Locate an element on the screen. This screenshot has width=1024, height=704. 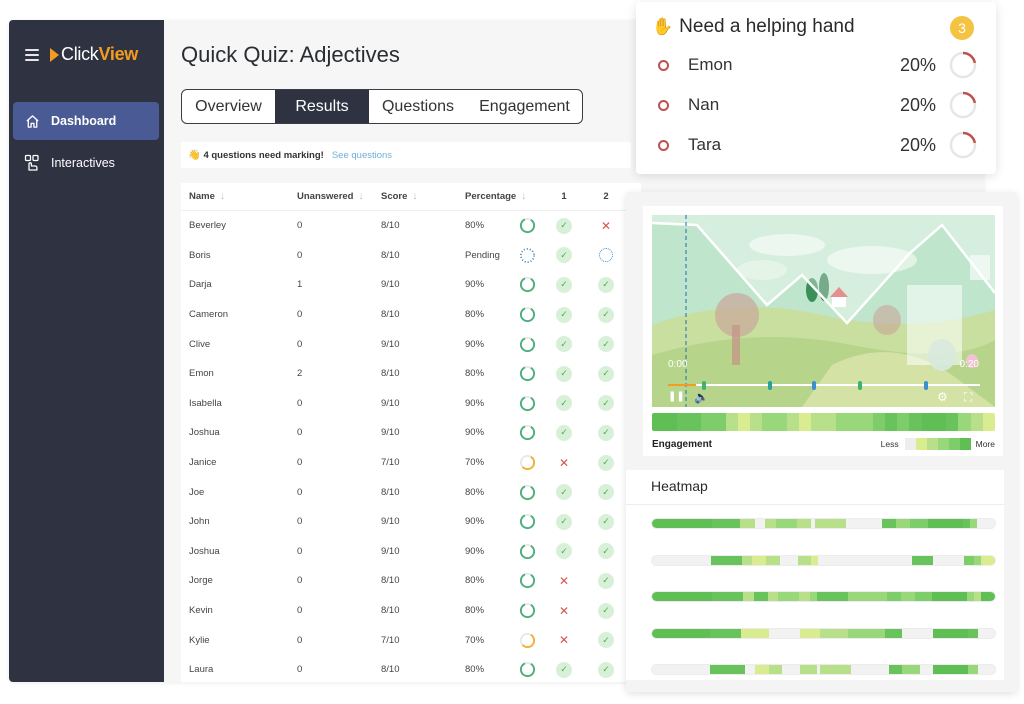
table-row: Cameron 0 8/10 80% ✓ ✓ is located at coordinates (411, 315).